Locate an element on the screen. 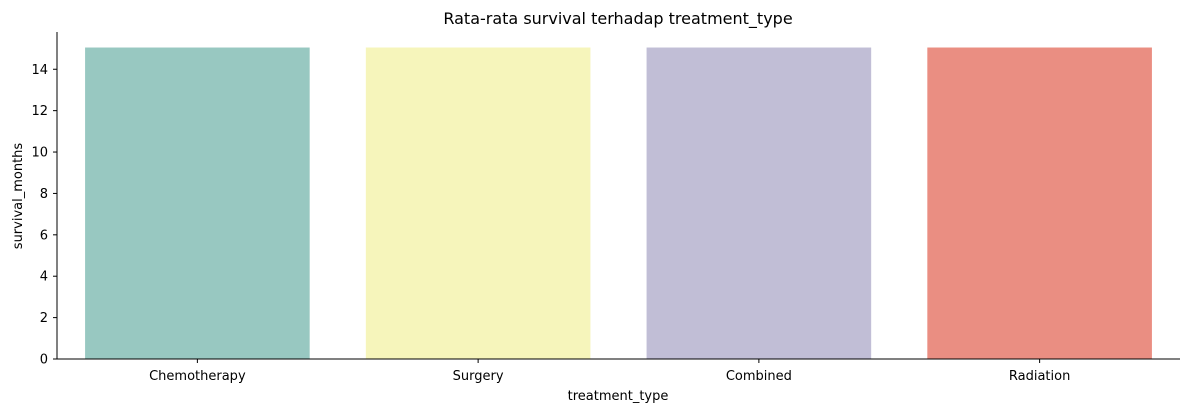 The width and height of the screenshot is (1189, 412). y-tick-label: 2 is located at coordinates (44, 318).